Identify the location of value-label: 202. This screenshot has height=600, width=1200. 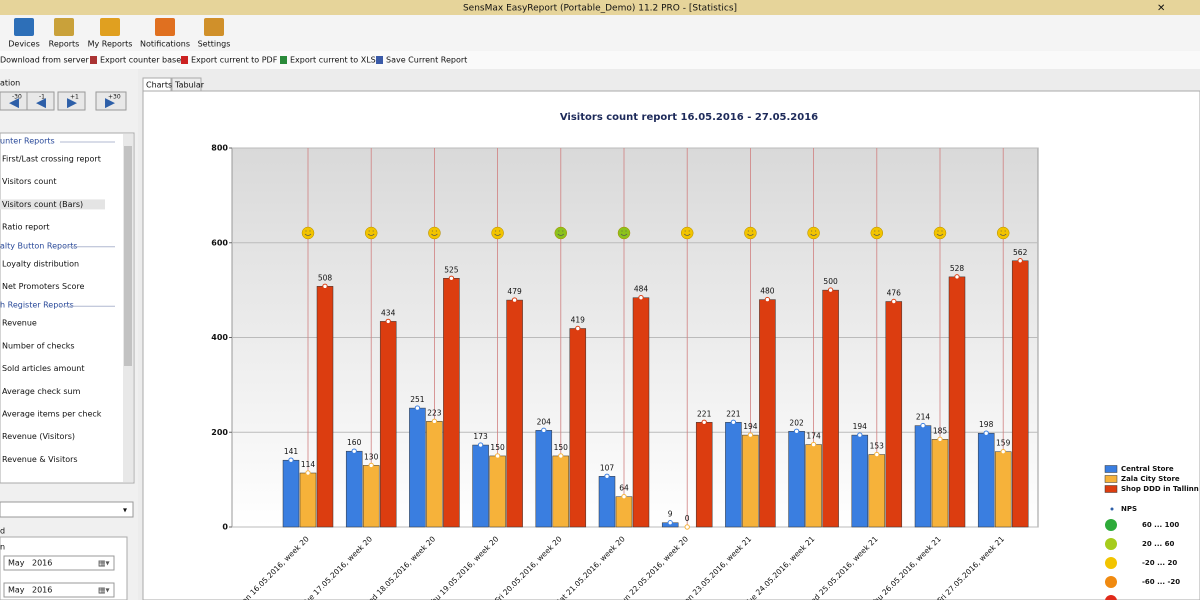
(796, 422).